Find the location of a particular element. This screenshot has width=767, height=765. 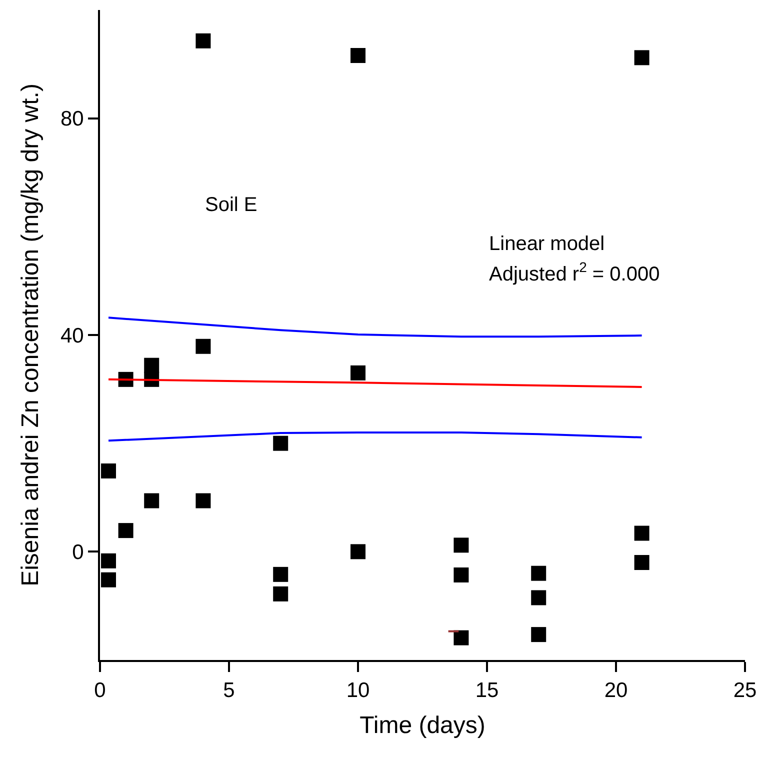

y-axis-title: Eisenia andrei Zn concentration (mg/kg dry wt.) is located at coordinates (30, 335).